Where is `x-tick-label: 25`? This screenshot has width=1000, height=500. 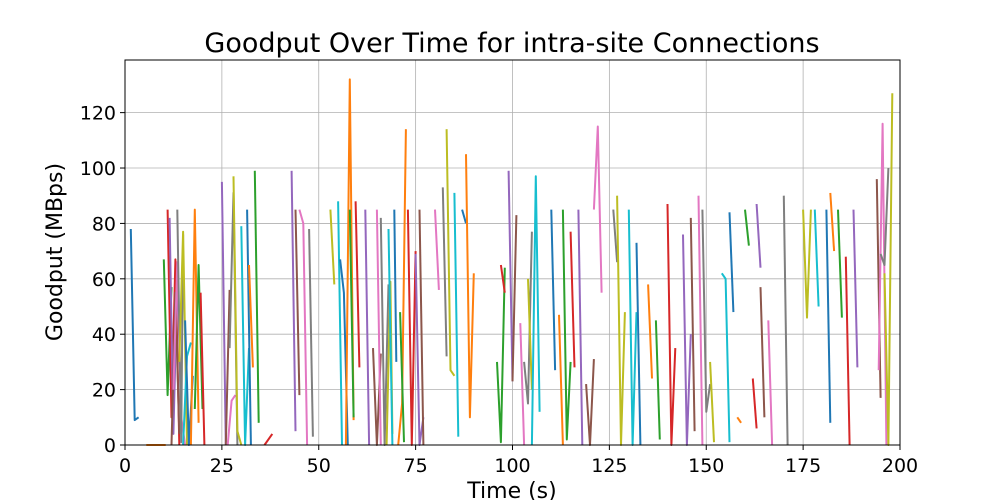
x-tick-label: 25 is located at coordinates (222, 466).